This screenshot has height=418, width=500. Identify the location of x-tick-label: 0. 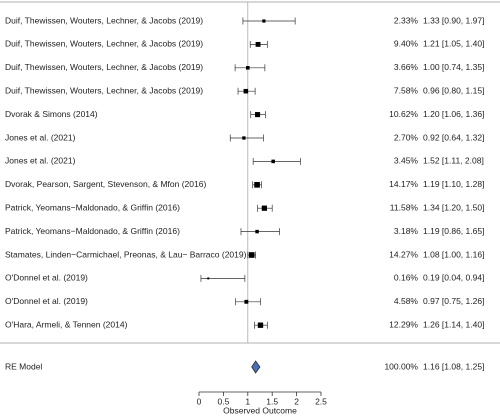
(199, 401).